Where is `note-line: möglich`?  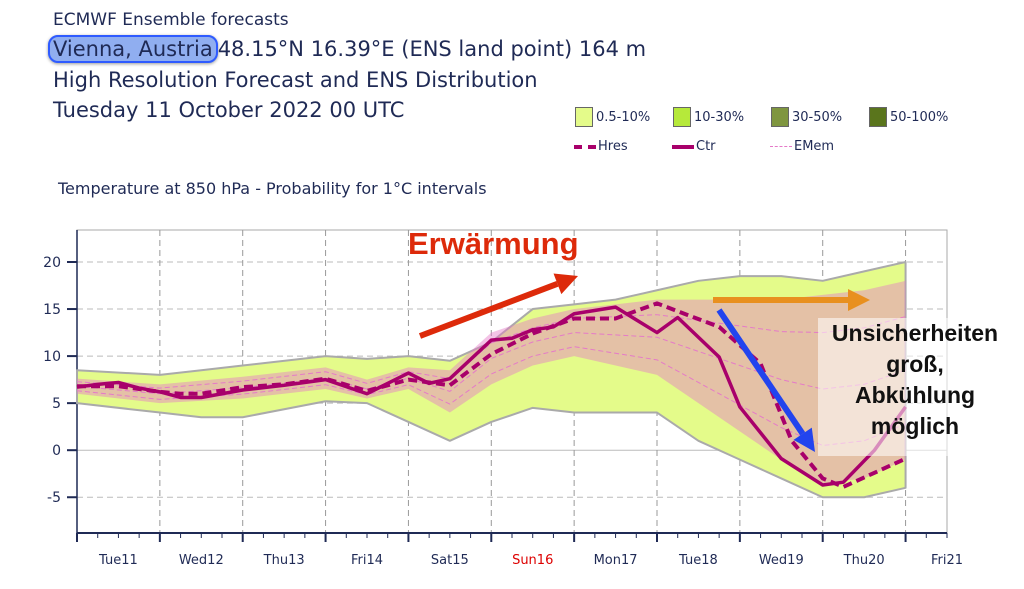 note-line: möglich is located at coordinates (915, 426).